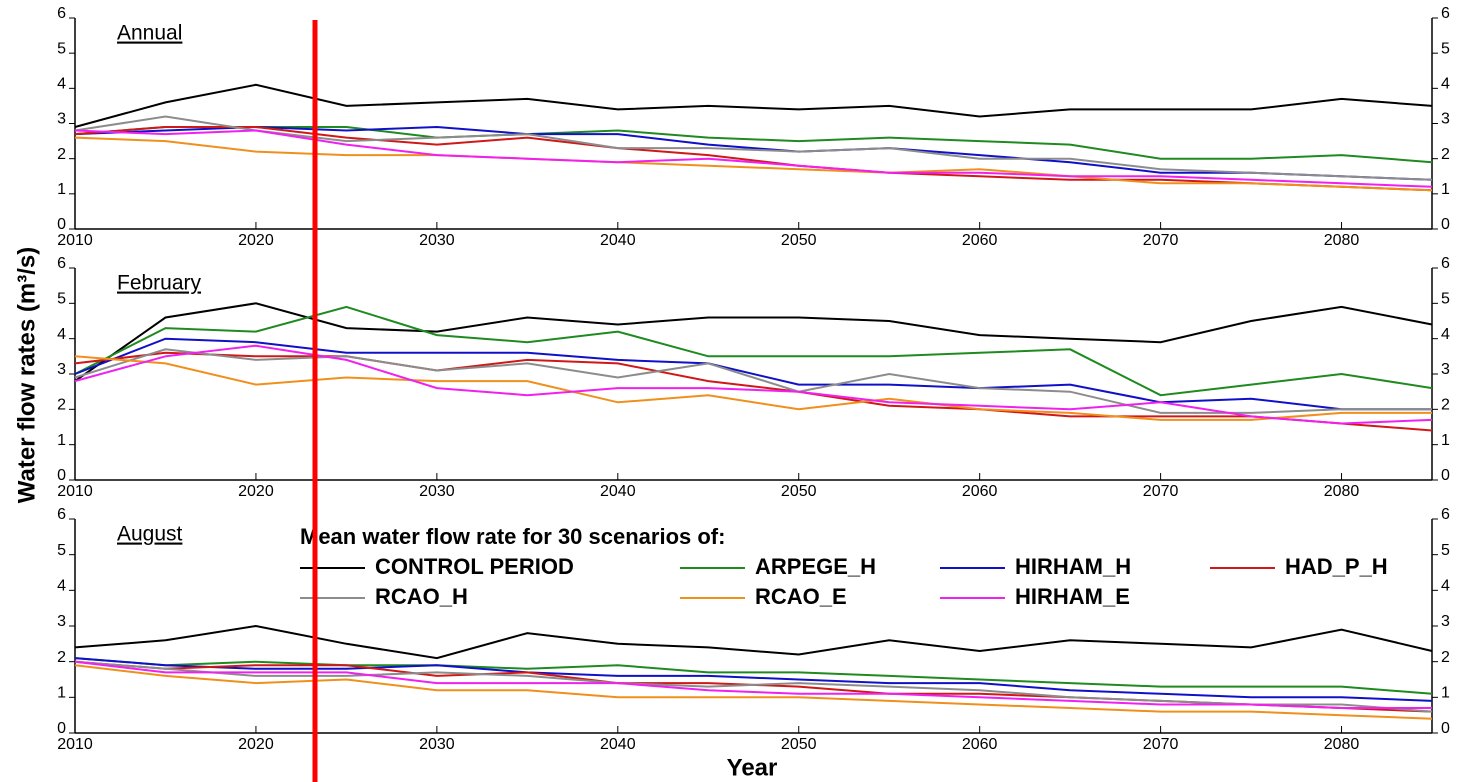  I want to click on legend-label: HIRHAM_H, so click(1073, 566).